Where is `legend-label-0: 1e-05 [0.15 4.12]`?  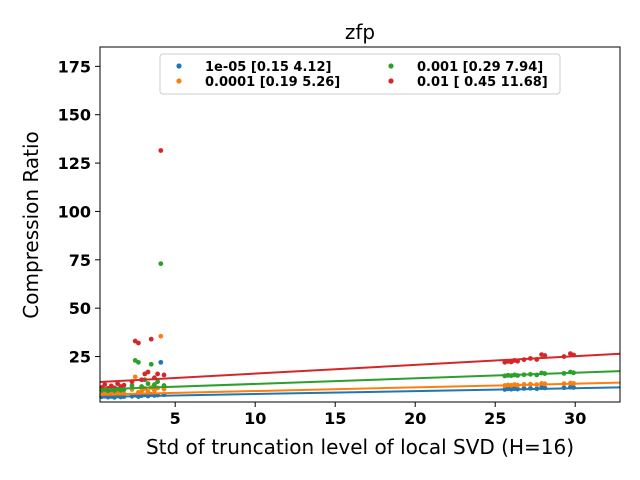
legend-label-0: 1e-05 [0.15 4.12] is located at coordinates (268, 67).